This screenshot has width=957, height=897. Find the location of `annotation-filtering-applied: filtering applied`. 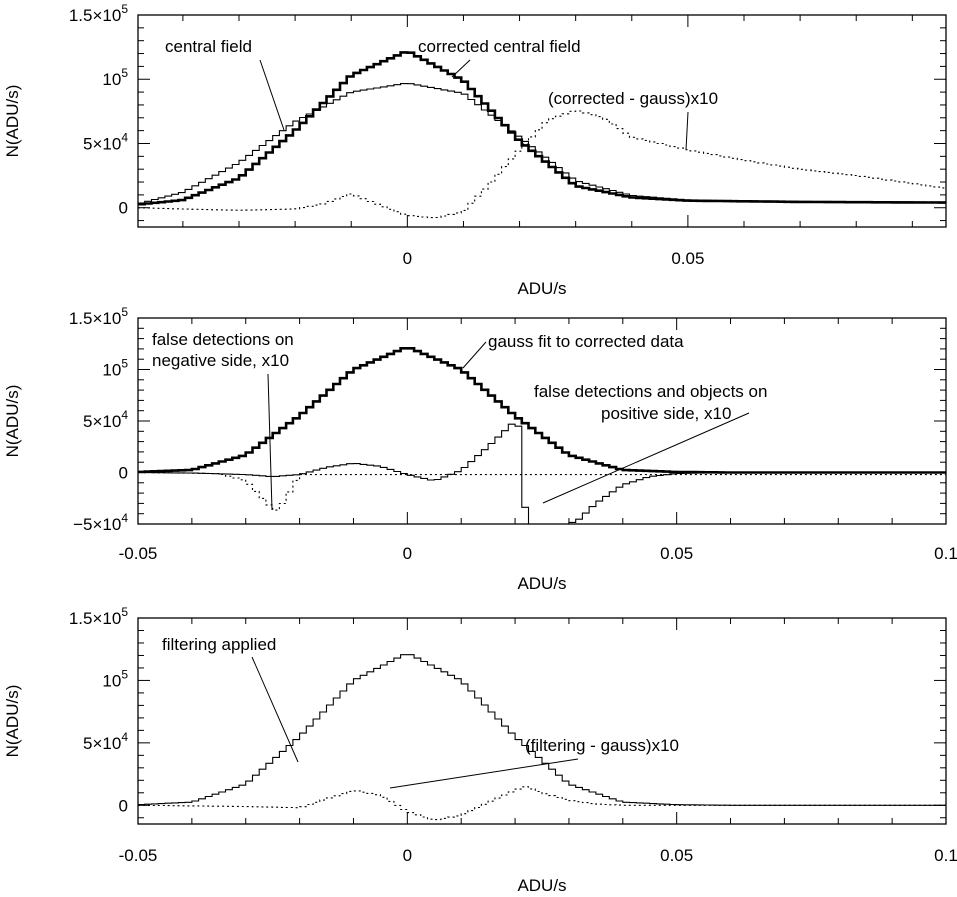

annotation-filtering-applied: filtering applied is located at coordinates (219, 644).